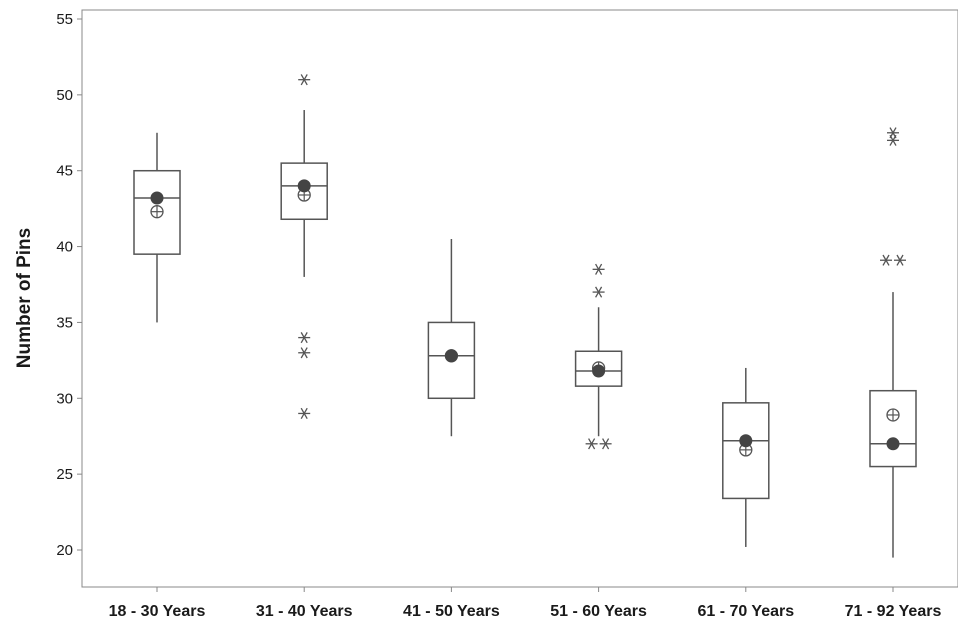 Image resolution: width=958 pixels, height=622 pixels. What do you see at coordinates (304, 611) in the screenshot?
I see `x-tick-label: 31 - 40 Years` at bounding box center [304, 611].